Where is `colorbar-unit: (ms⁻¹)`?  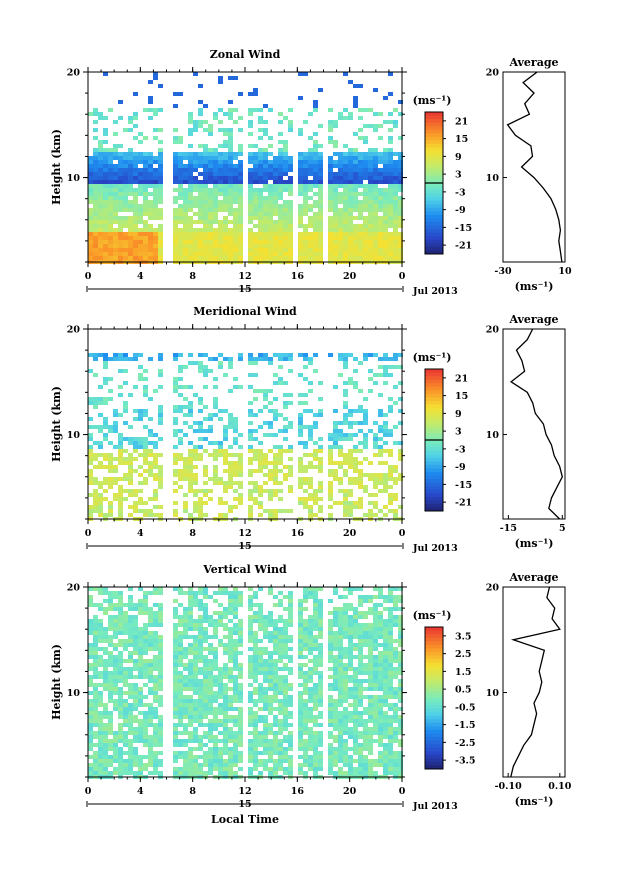 colorbar-unit: (ms⁻¹) is located at coordinates (432, 100).